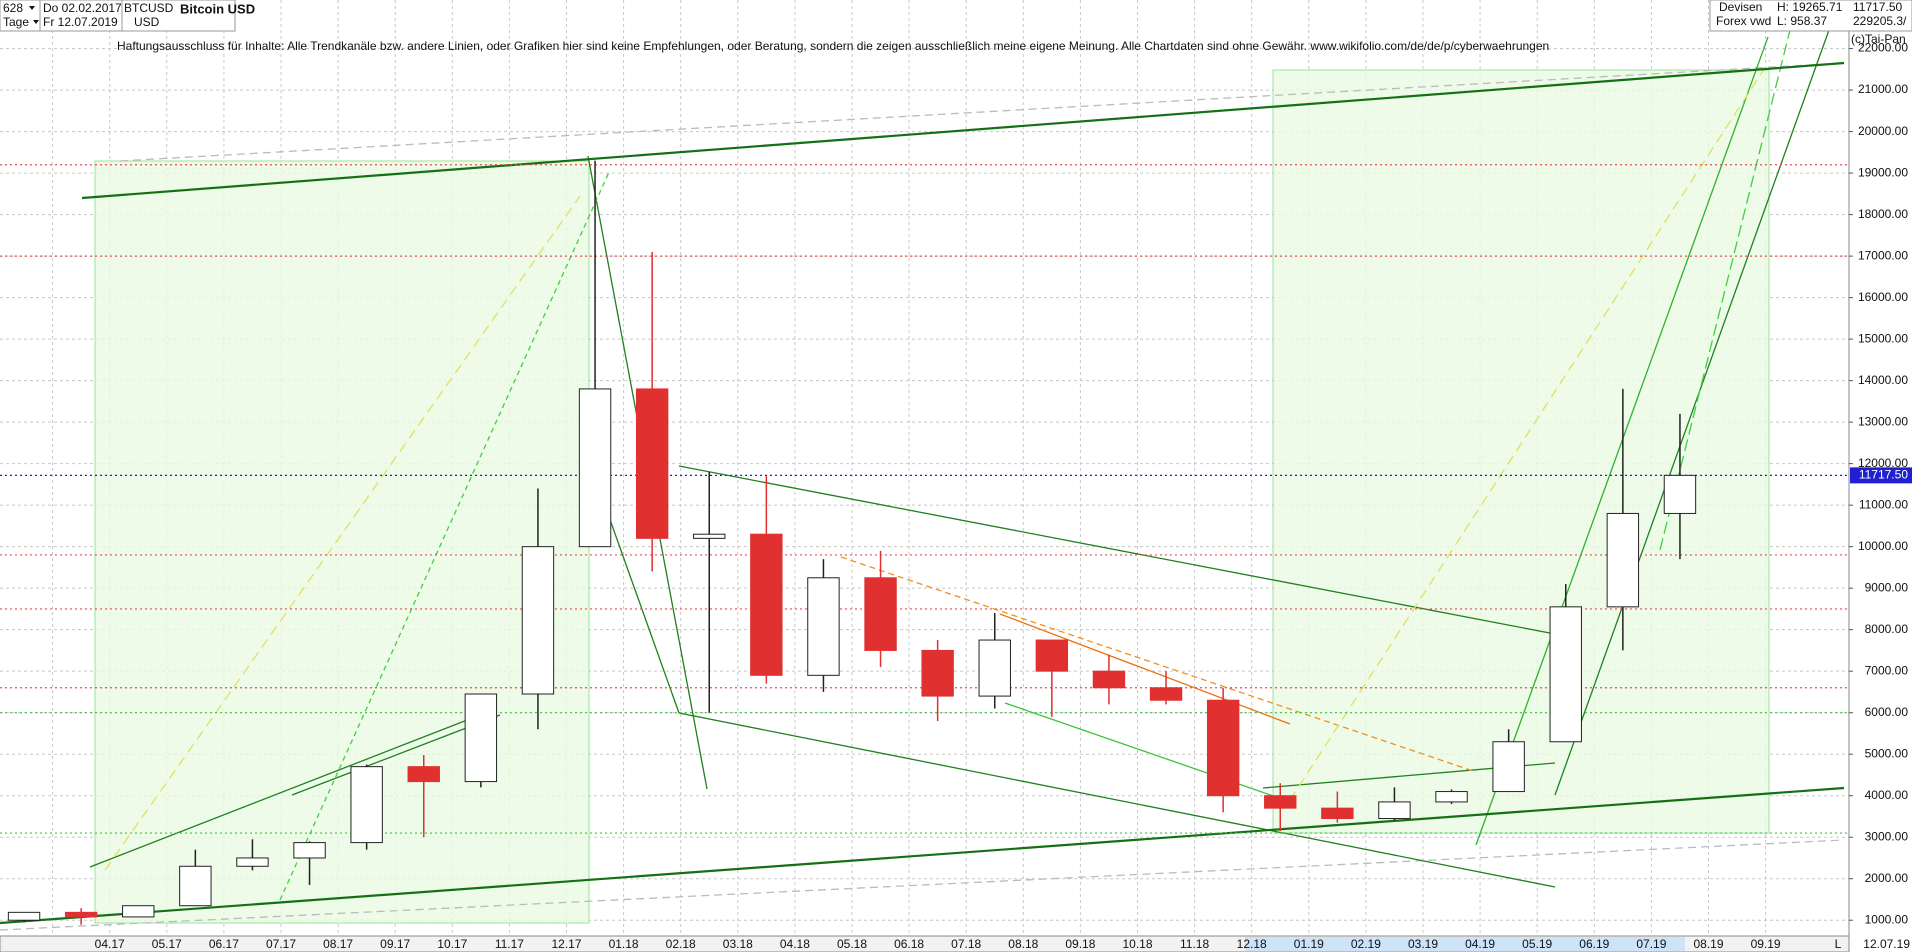 Image resolution: width=1912 pixels, height=952 pixels. What do you see at coordinates (966, 944) in the screenshot?
I see `x-tick-label: 07.18` at bounding box center [966, 944].